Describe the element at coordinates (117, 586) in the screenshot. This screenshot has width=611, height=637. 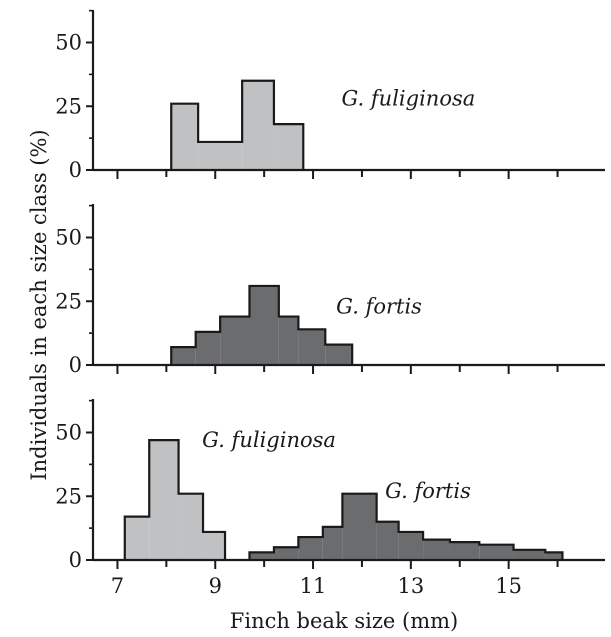
I see `x-tick-label: 7` at that location.